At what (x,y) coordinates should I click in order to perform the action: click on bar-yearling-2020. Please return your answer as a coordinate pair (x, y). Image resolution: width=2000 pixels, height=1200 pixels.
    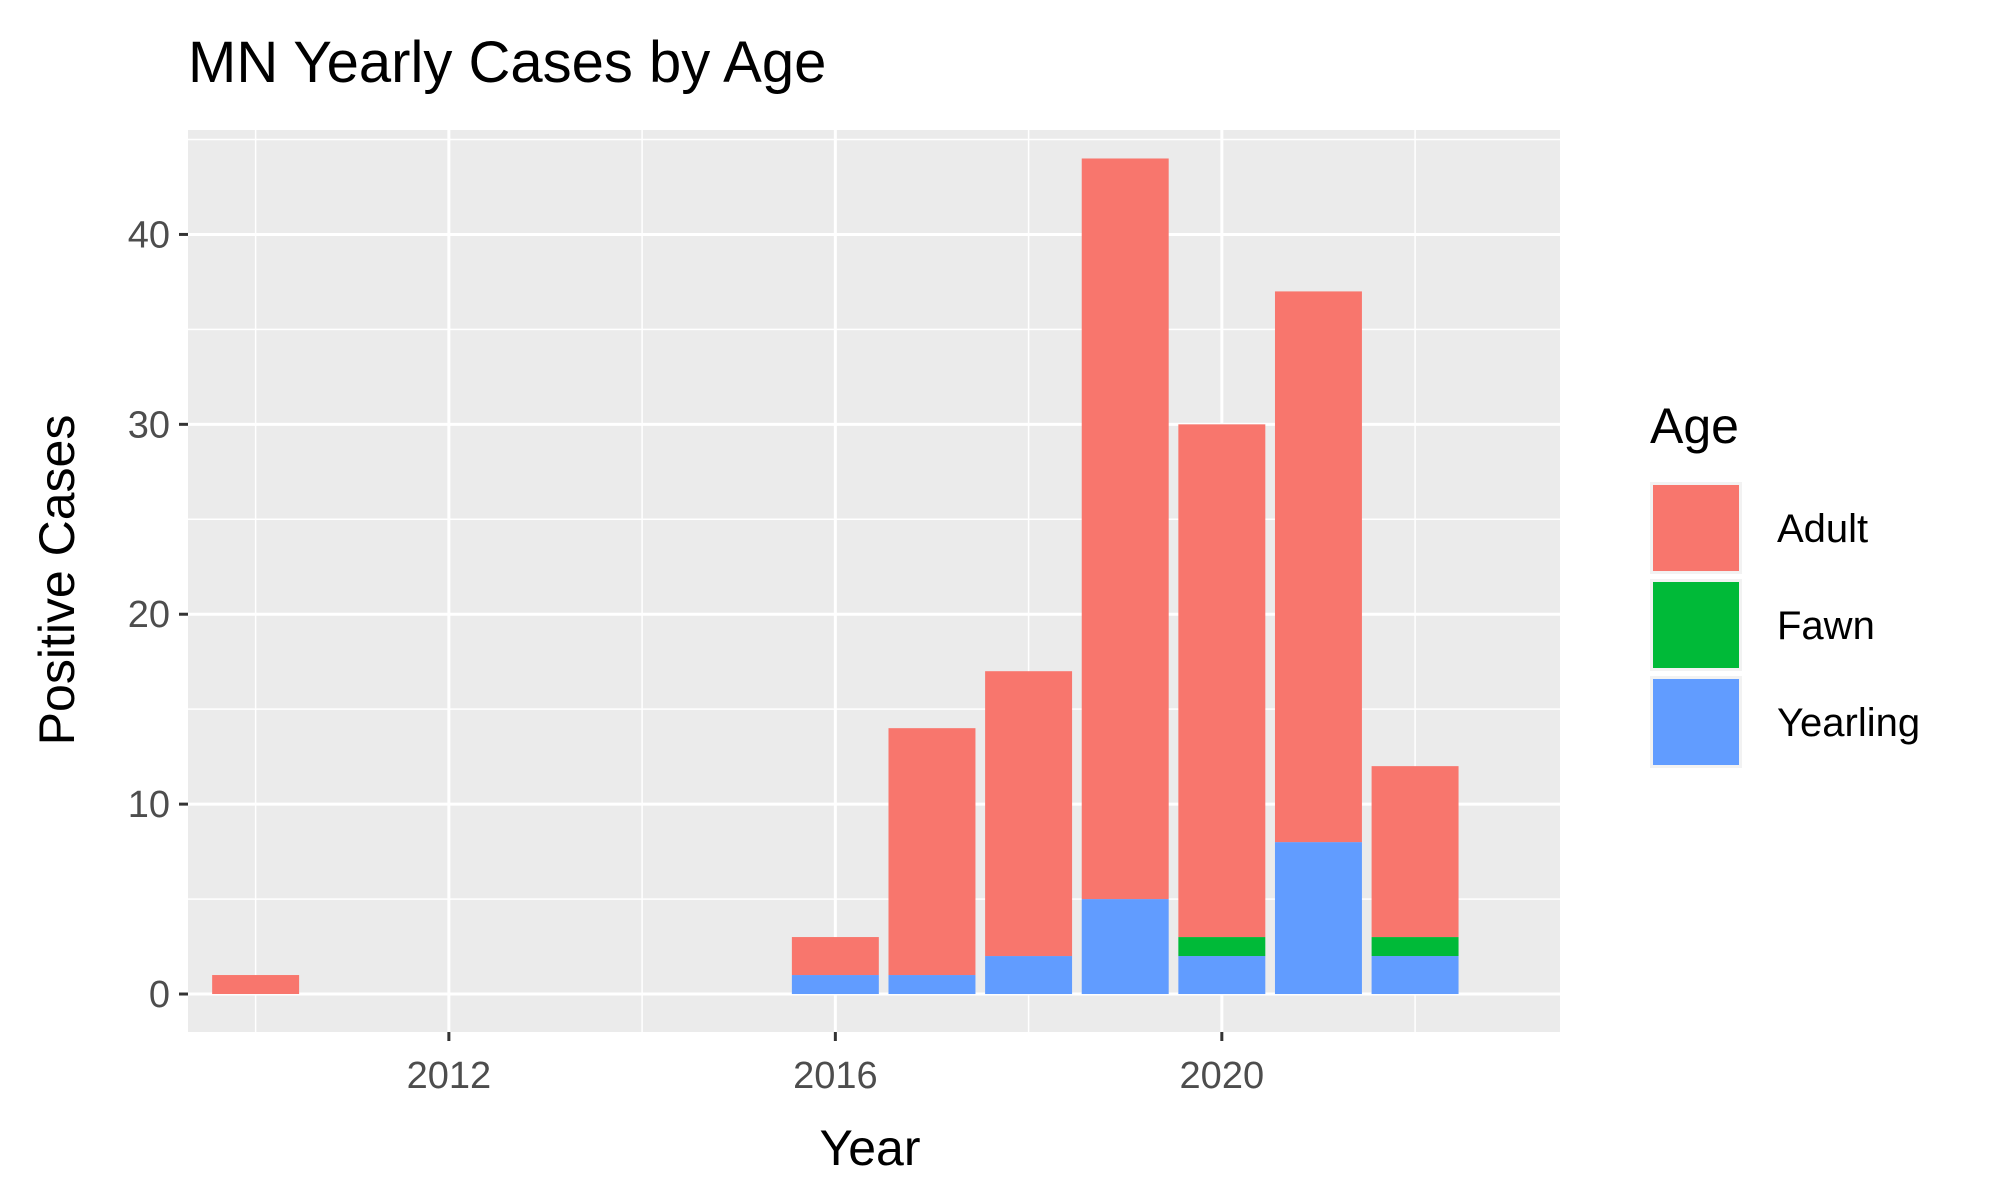
    Looking at the image, I should click on (1222, 975).